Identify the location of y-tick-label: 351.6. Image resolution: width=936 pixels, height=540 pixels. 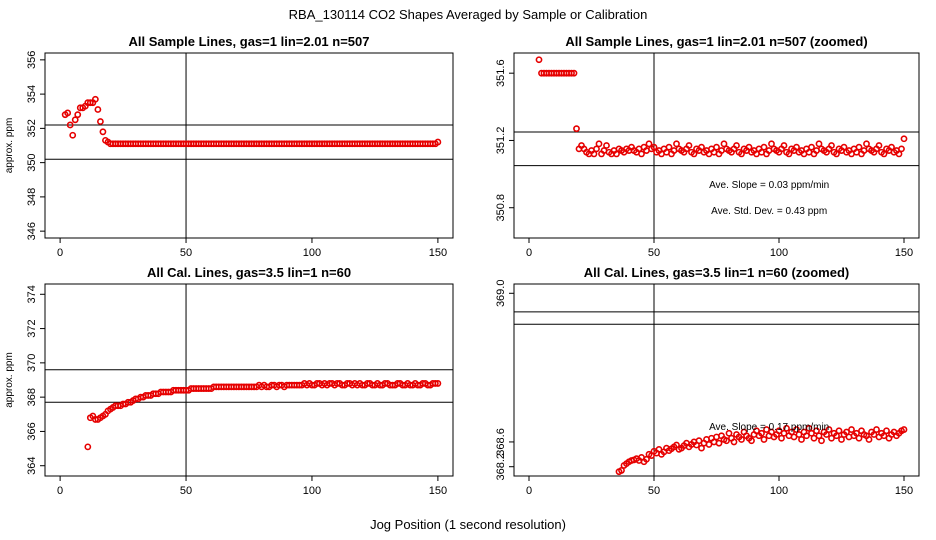
(501, 73).